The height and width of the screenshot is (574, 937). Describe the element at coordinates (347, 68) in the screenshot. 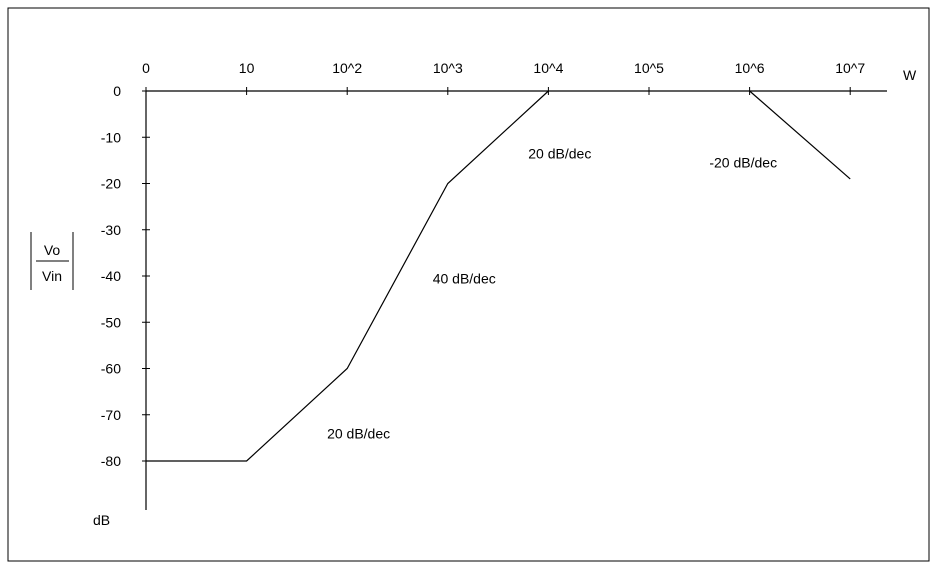

I see `x-tick-label: 10^2` at that location.